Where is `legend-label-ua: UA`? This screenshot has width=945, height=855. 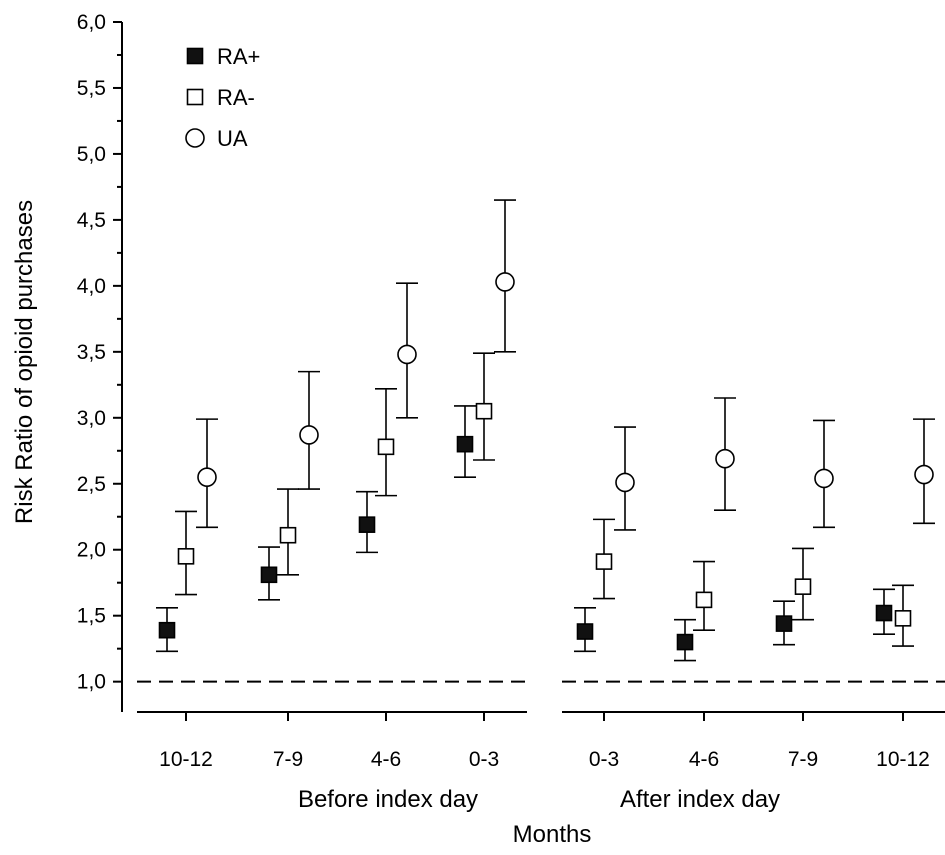
legend-label-ua: UA is located at coordinates (232, 138).